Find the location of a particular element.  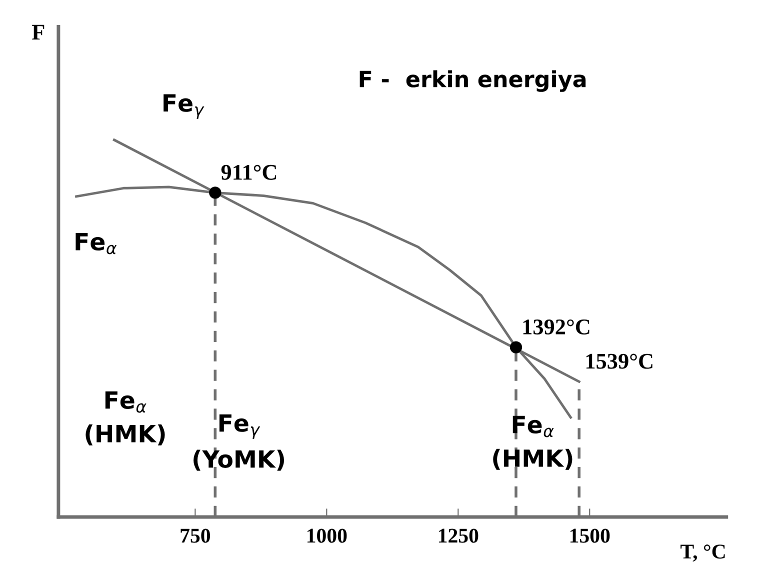

x-tick-label: 750 is located at coordinates (195, 535).